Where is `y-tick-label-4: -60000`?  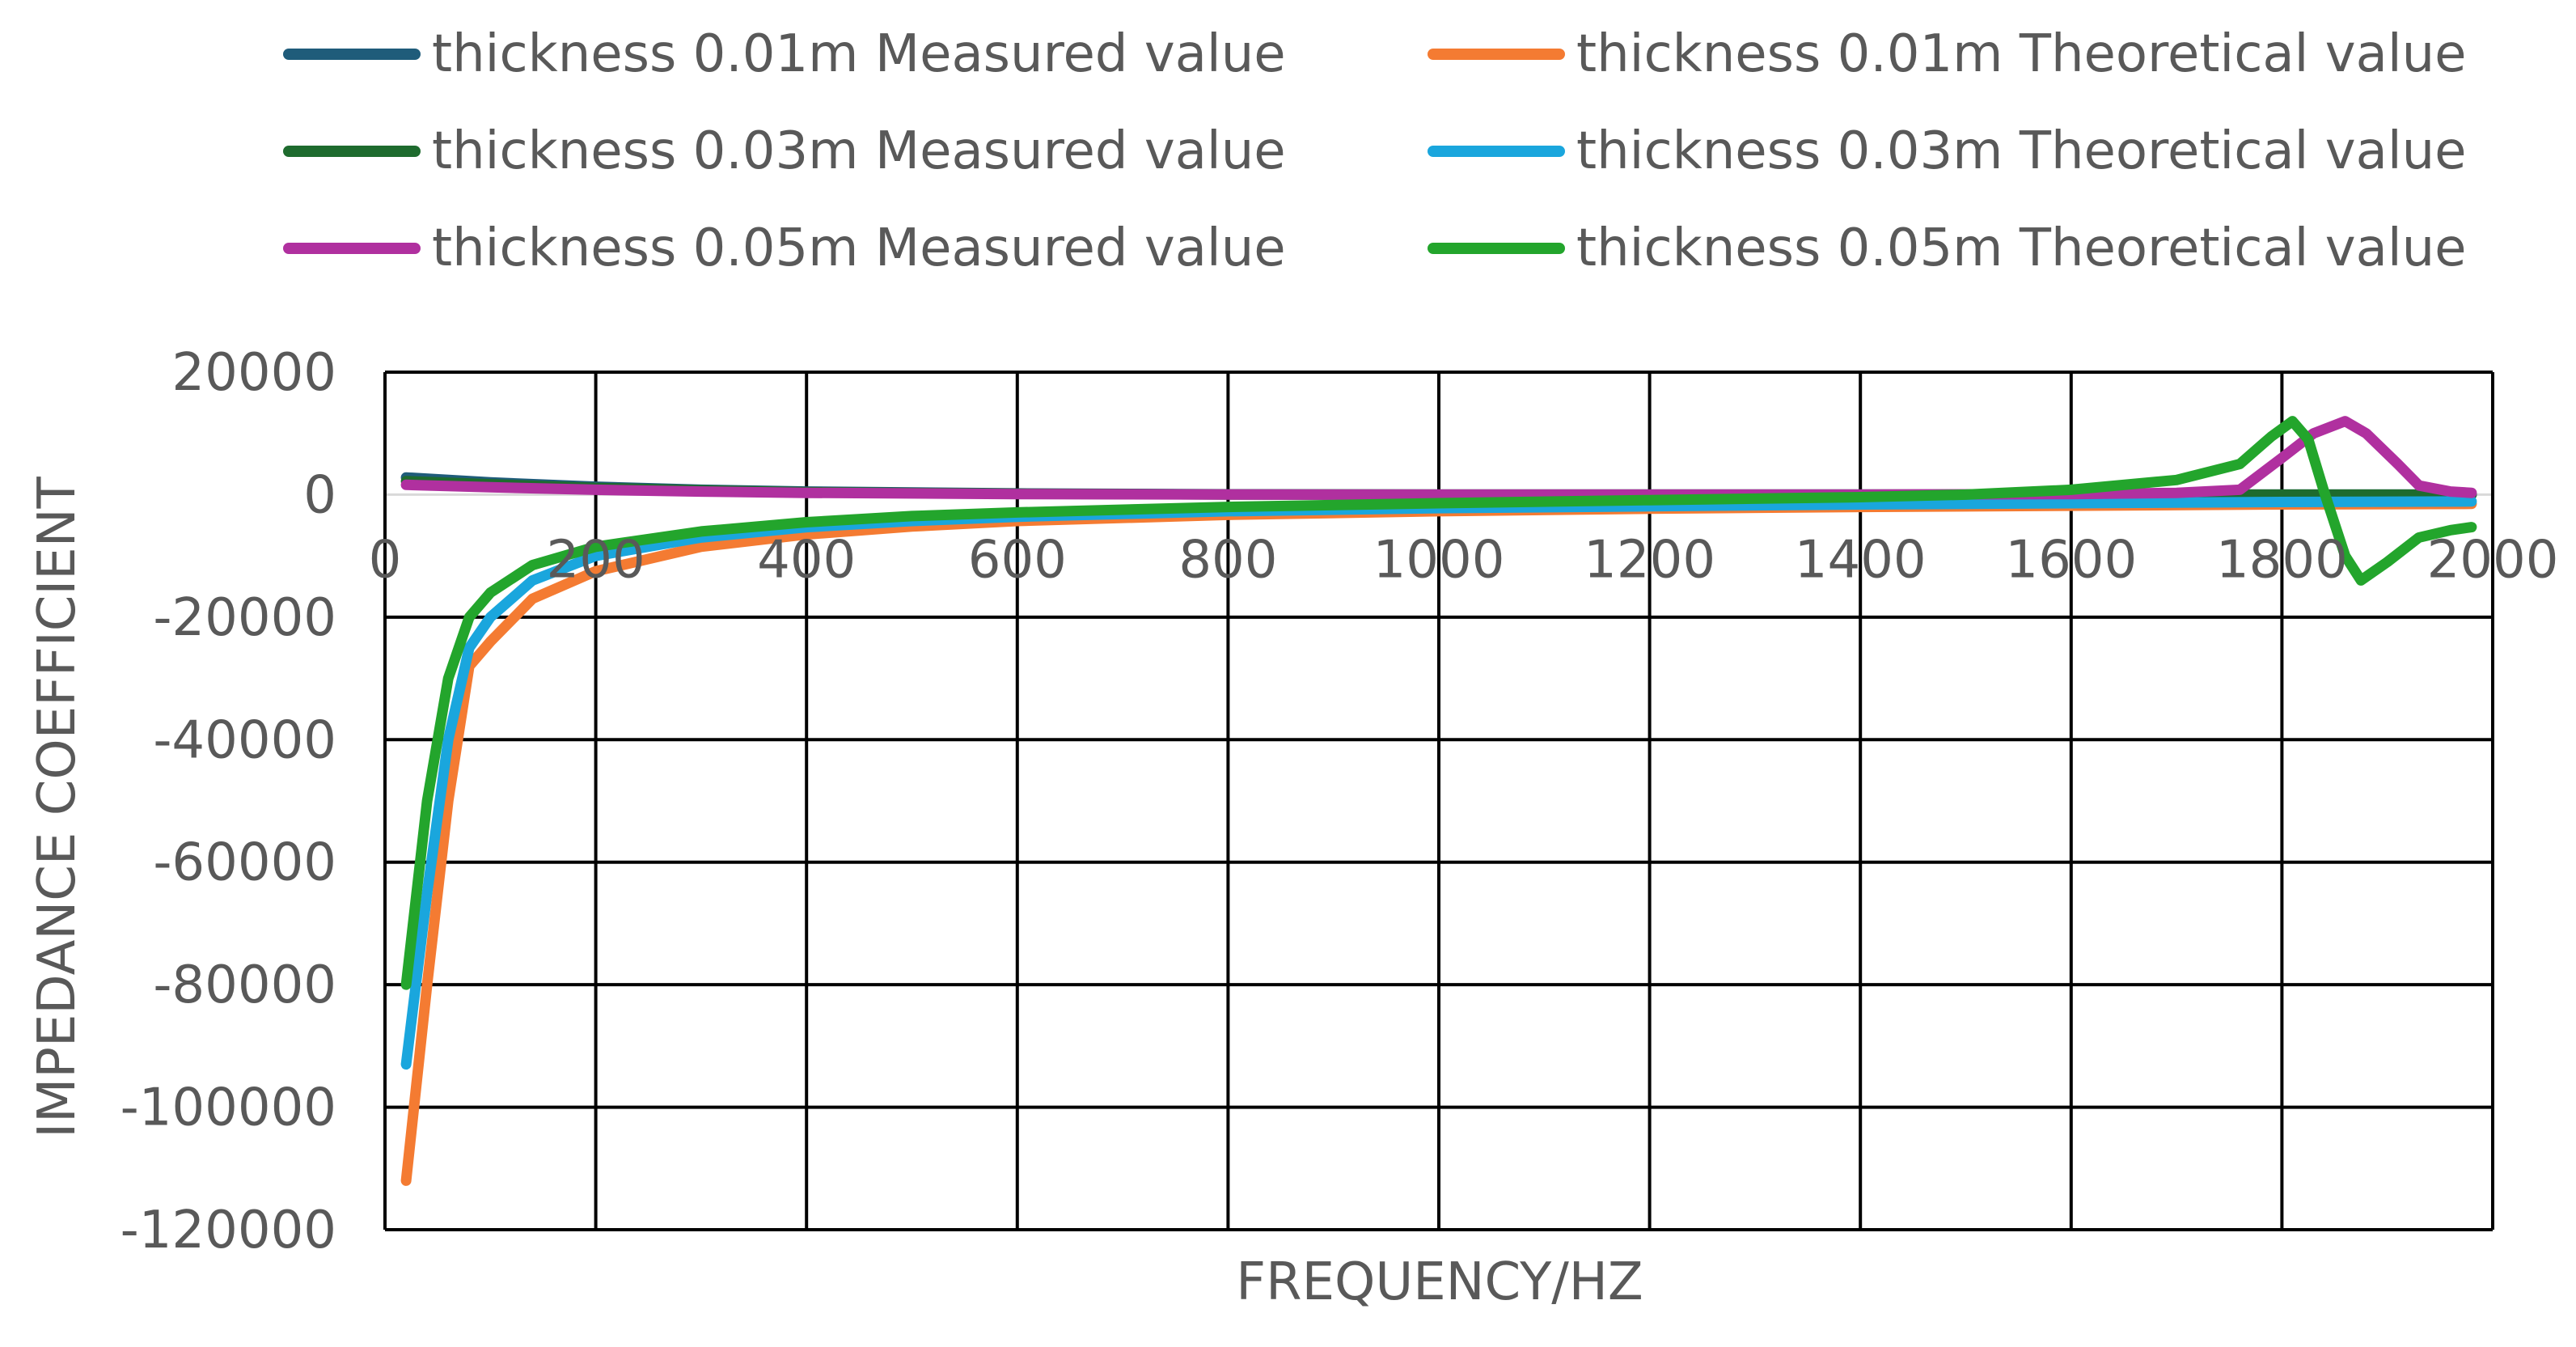
y-tick-label-4: -60000 is located at coordinates (245, 863).